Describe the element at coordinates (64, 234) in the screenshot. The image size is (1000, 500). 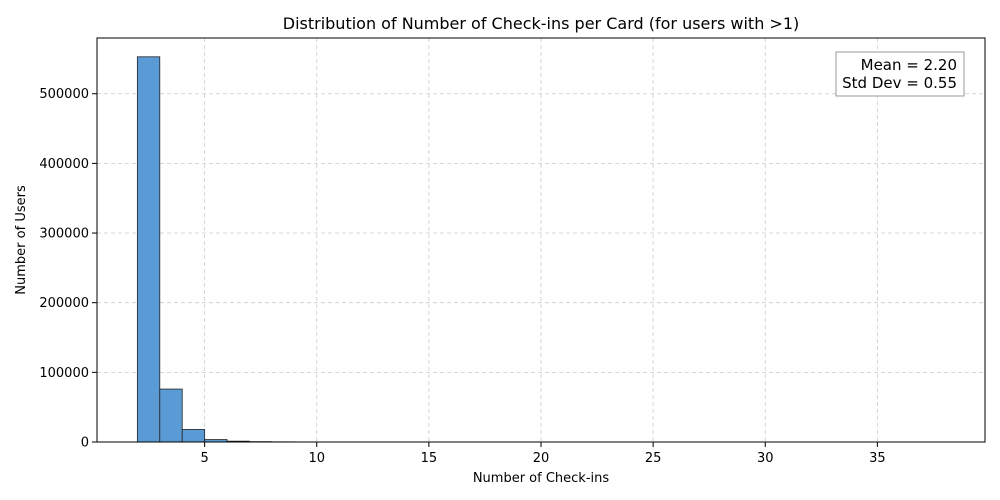
I see `y-tick-label: 300000` at that location.